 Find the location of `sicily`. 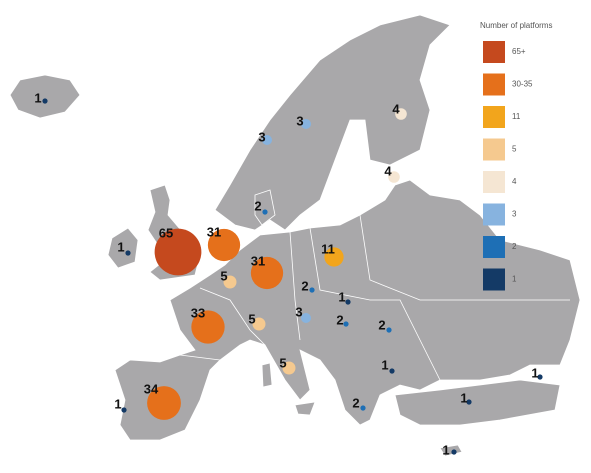

sicily is located at coordinates (305, 408).